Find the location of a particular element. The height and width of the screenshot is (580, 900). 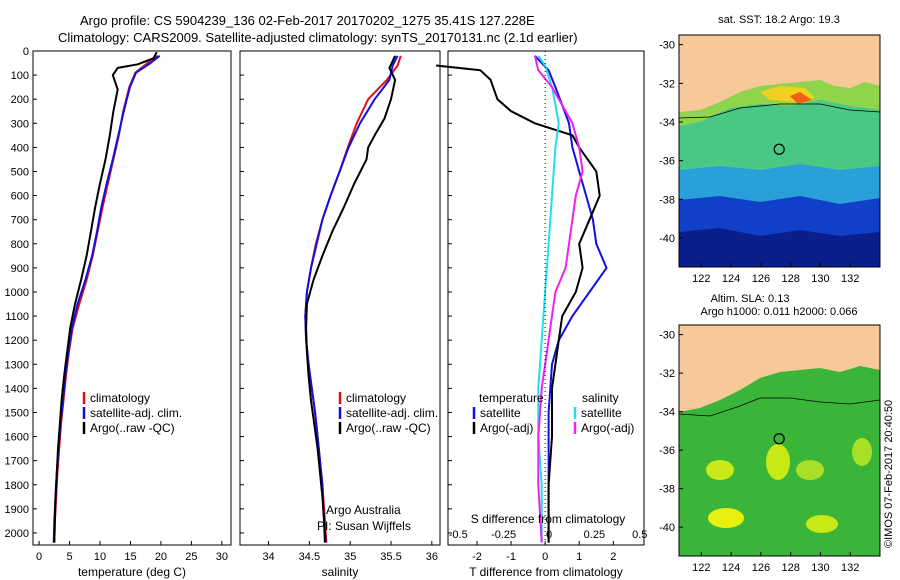

x-tick-label: 25 is located at coordinates (191, 557).